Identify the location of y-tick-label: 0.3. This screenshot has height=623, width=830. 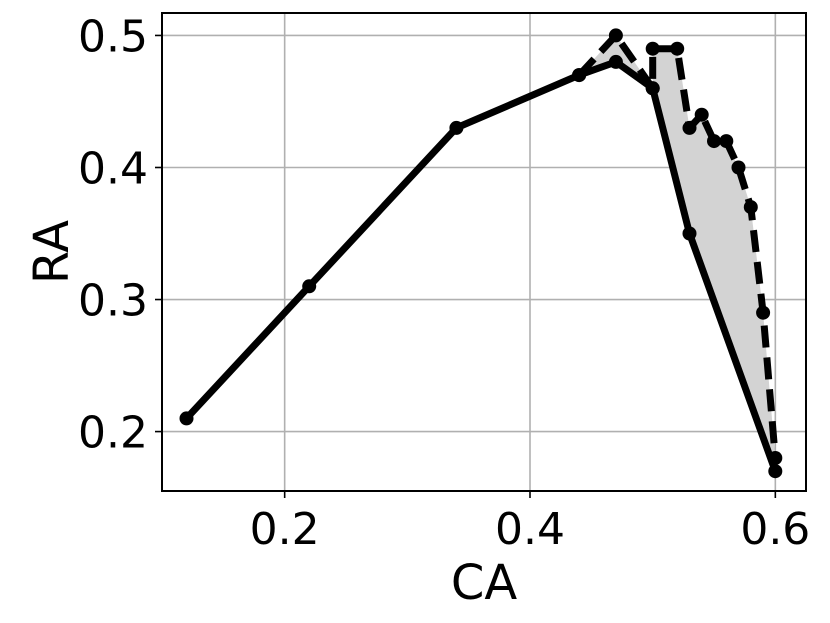
(113, 301).